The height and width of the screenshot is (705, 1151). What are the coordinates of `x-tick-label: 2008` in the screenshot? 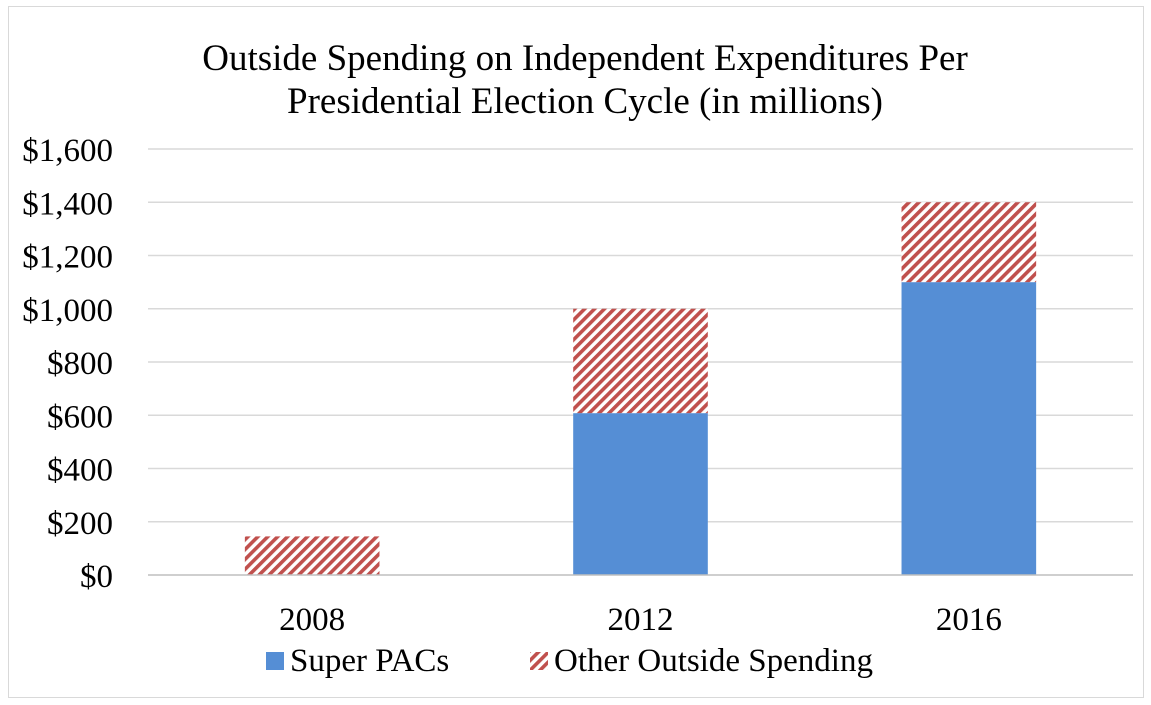 It's located at (312, 620).